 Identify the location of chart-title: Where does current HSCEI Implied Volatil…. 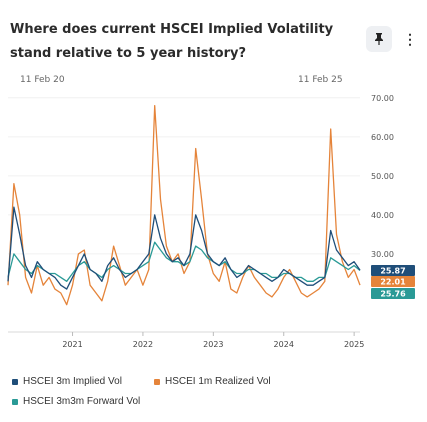
(172, 41).